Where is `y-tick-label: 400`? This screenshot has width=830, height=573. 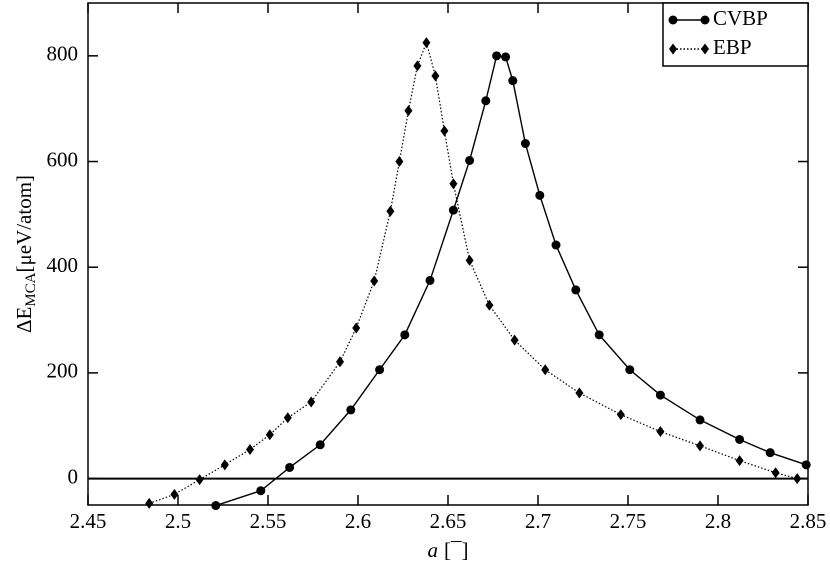 y-tick-label: 400 is located at coordinates (63, 265).